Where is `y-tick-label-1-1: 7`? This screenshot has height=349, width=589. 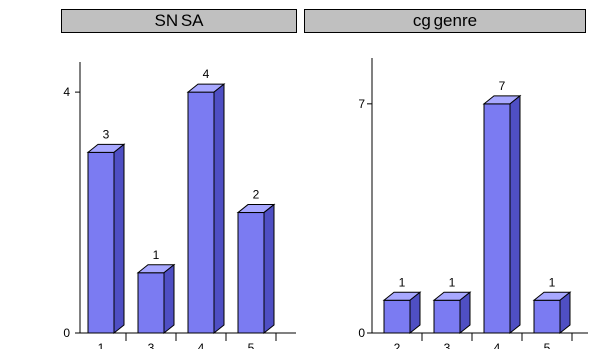 y-tick-label-1-1: 7 is located at coordinates (361, 104).